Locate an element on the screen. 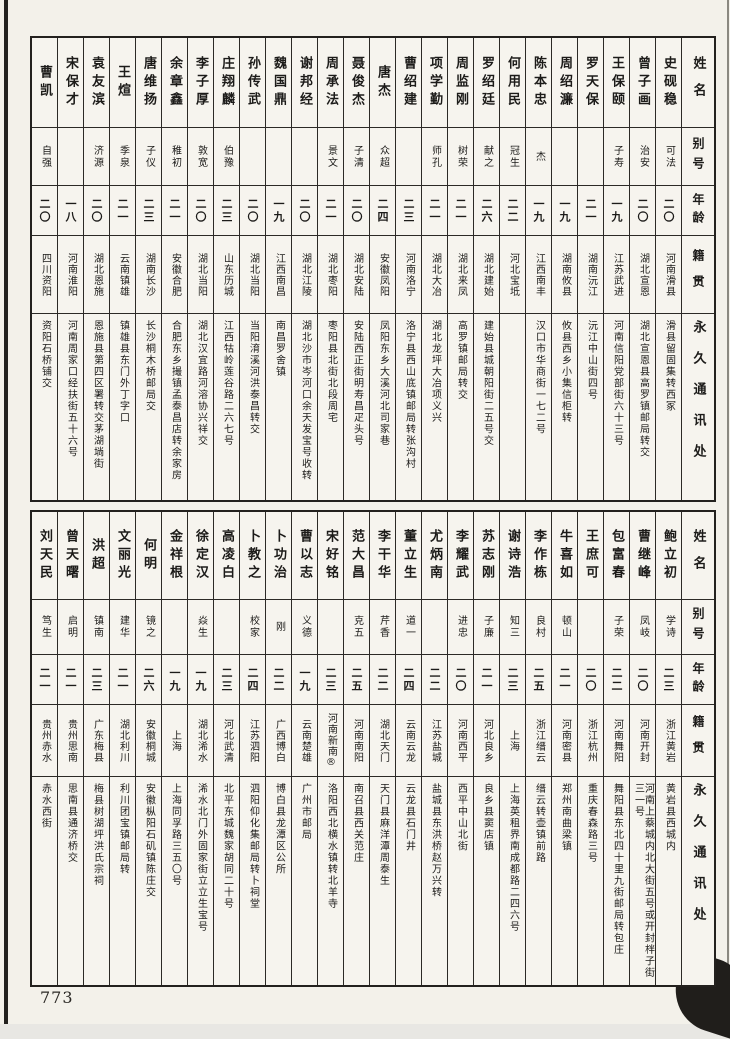 The image size is (730, 1039). header-cell-name: 姓名 is located at coordinates (698, 83).